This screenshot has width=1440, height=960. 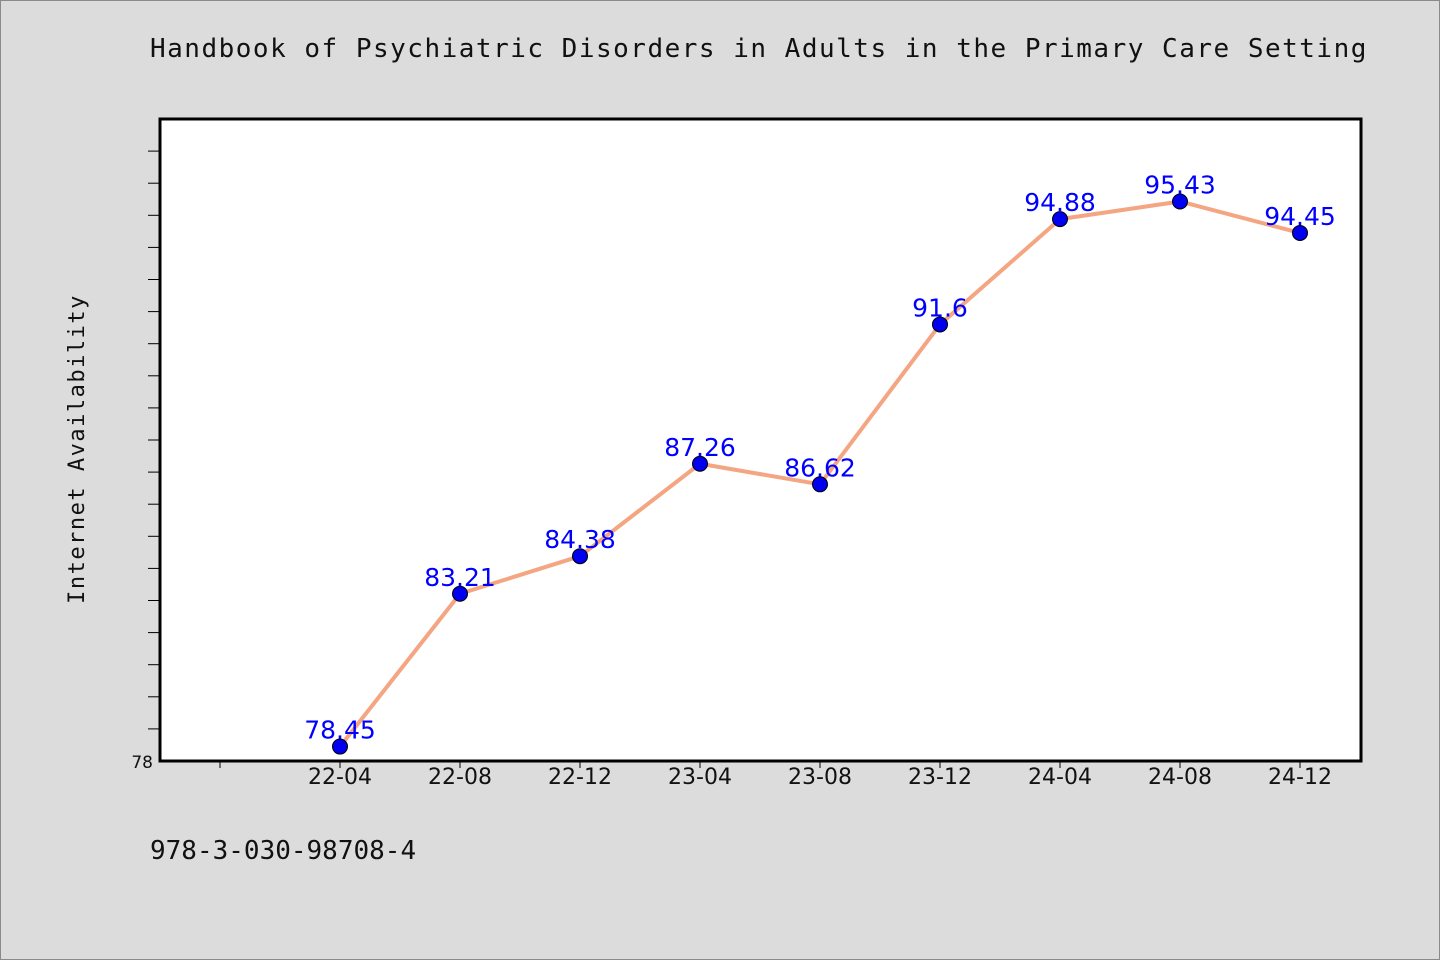 What do you see at coordinates (1060, 202) in the screenshot?
I see `data-label: 94.88` at bounding box center [1060, 202].